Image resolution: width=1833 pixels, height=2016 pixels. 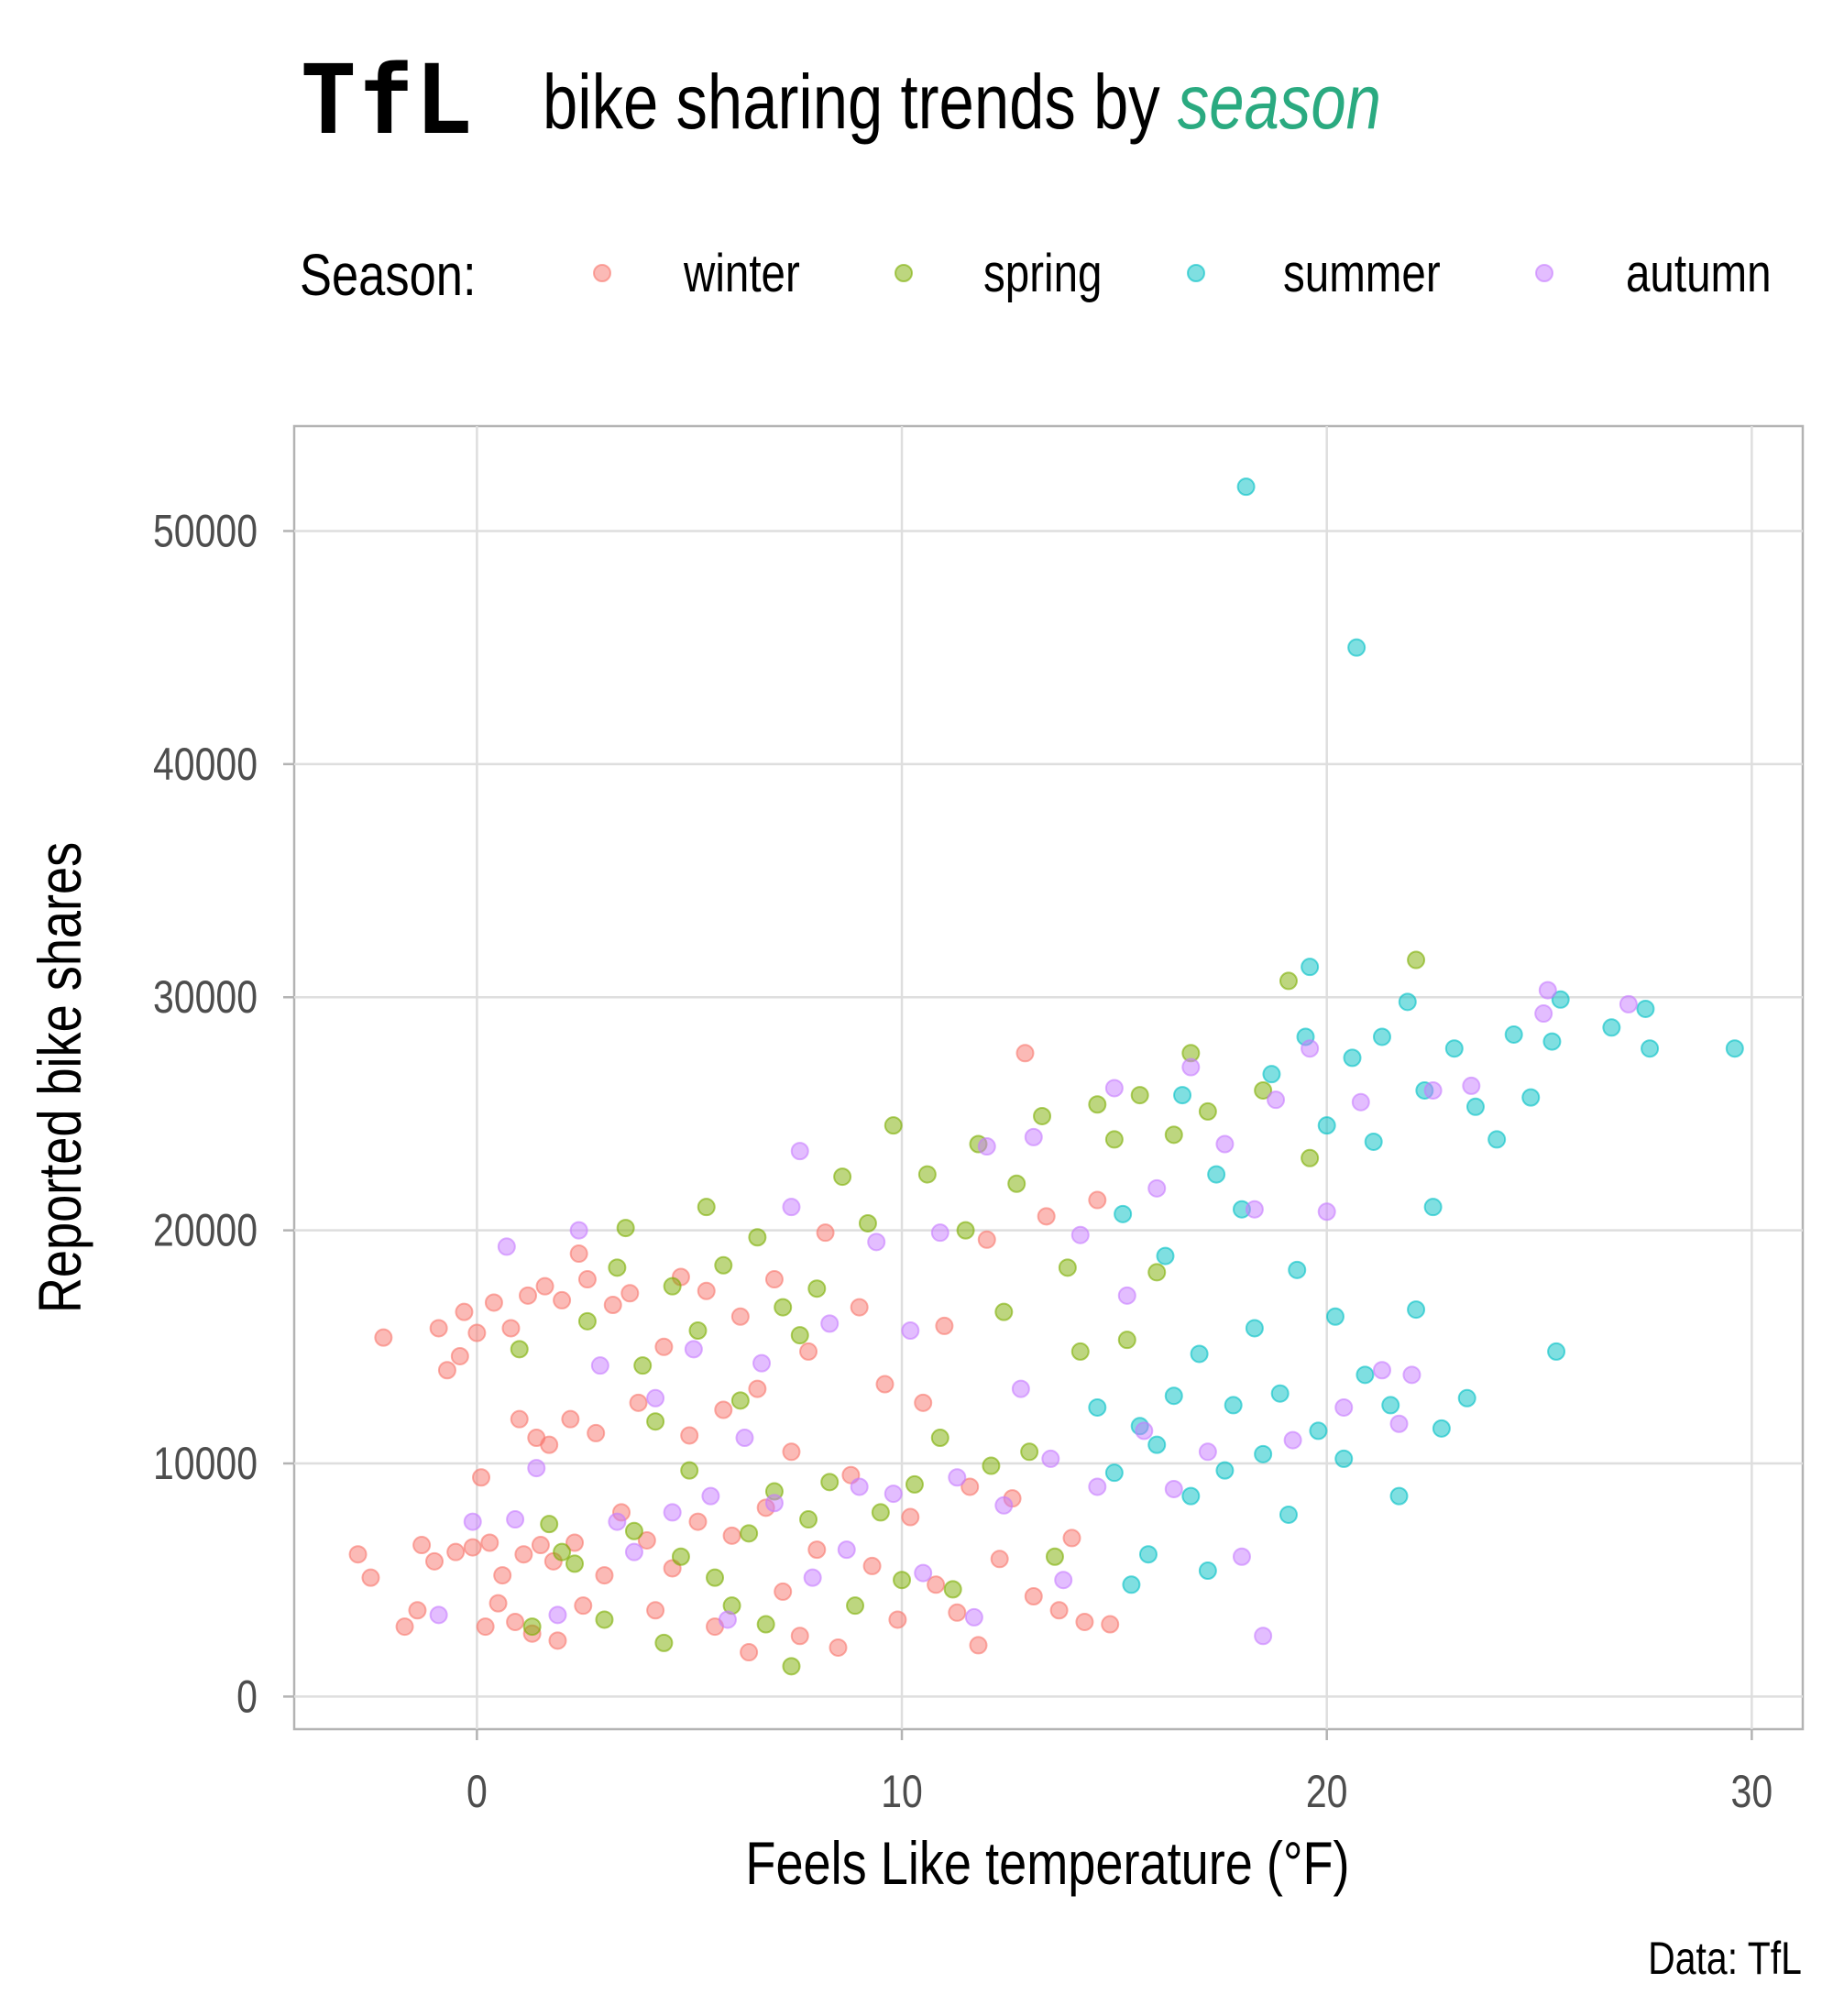 I want to click on x-tick-label: 10, so click(x=902, y=1791).